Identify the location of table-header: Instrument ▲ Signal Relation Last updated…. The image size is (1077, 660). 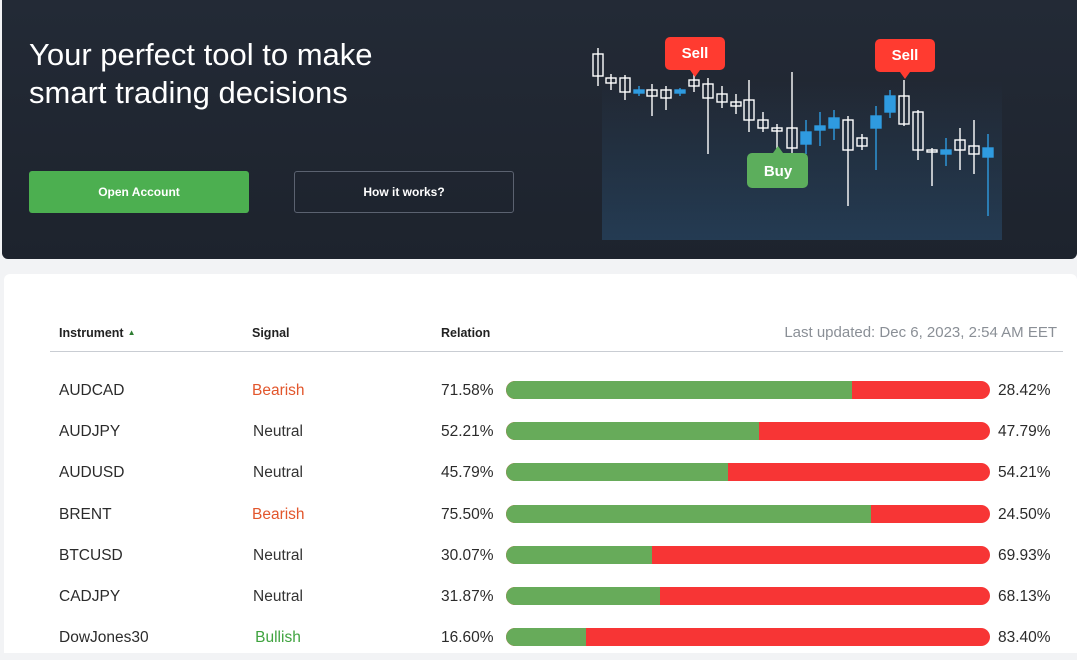
(556, 333).